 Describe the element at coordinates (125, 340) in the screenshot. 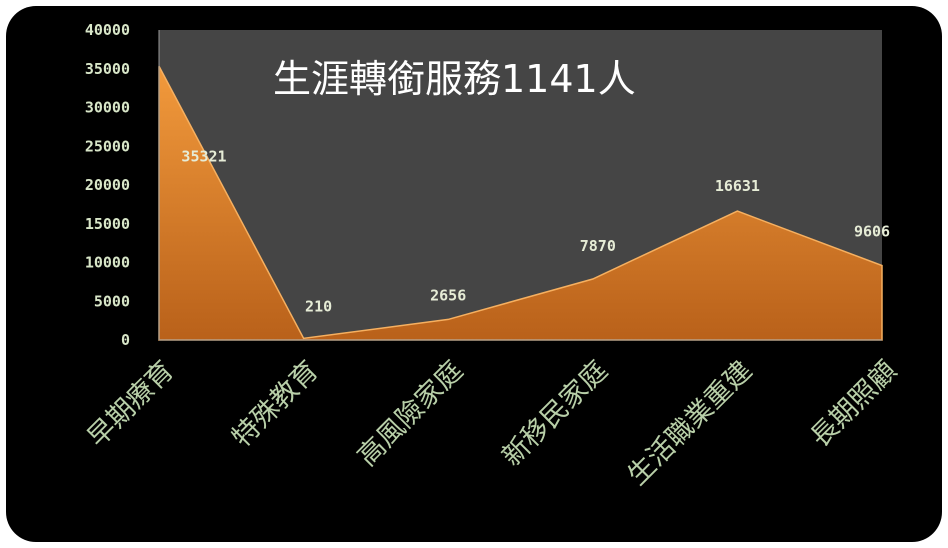

I see `y-tick-label: 0` at that location.